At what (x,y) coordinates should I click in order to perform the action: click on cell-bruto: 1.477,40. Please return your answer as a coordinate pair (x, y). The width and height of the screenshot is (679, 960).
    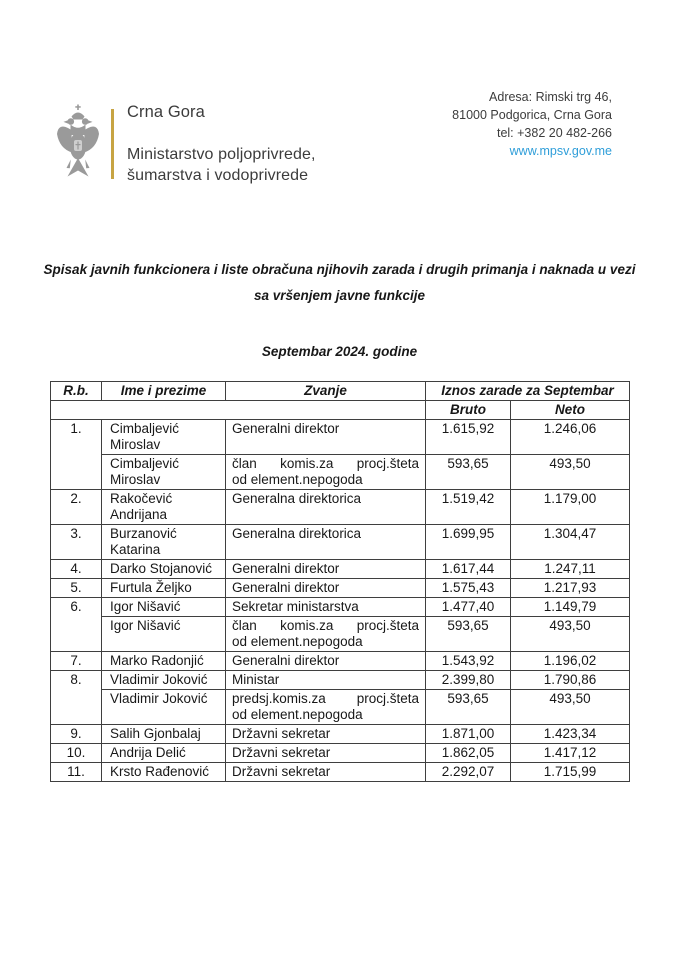
    Looking at the image, I should click on (468, 607).